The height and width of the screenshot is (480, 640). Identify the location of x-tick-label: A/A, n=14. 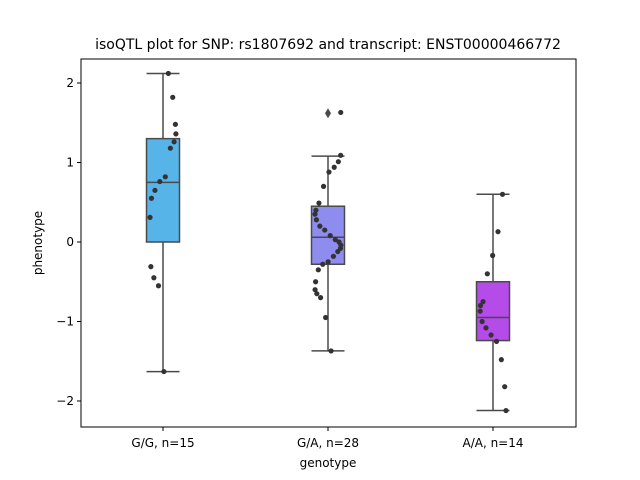
(492, 443).